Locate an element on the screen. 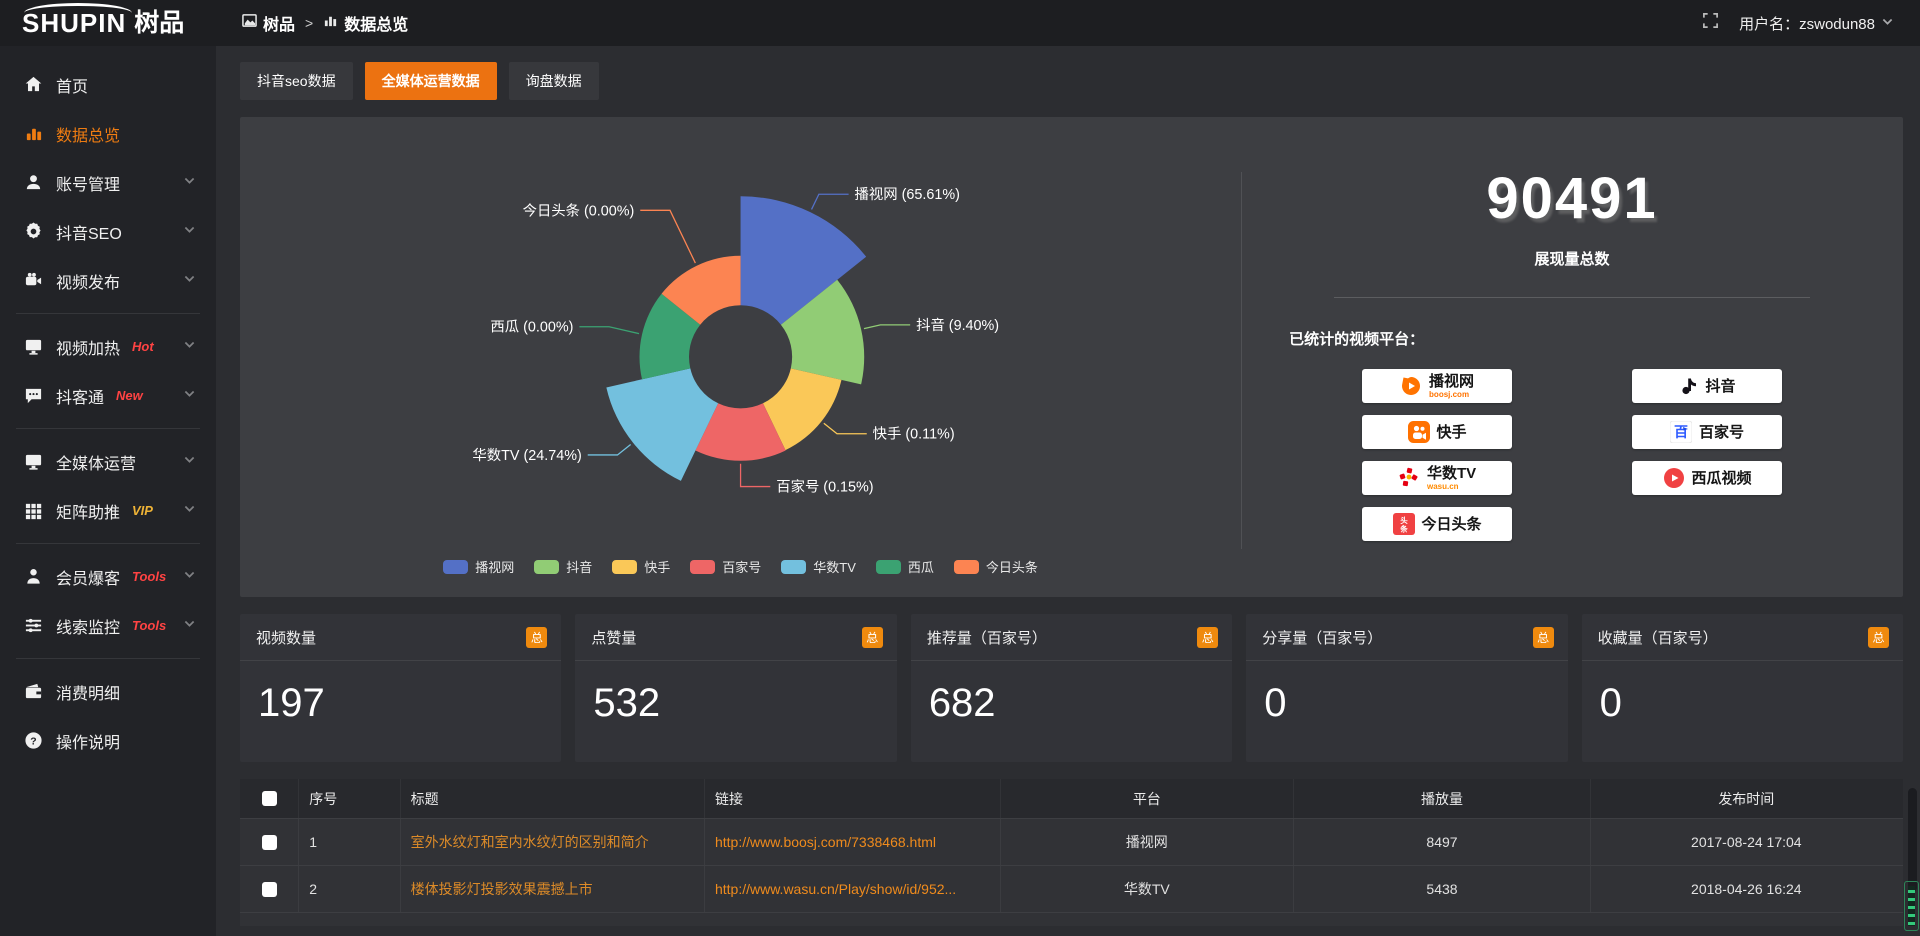  fullscreen-icon is located at coordinates (1710, 23).